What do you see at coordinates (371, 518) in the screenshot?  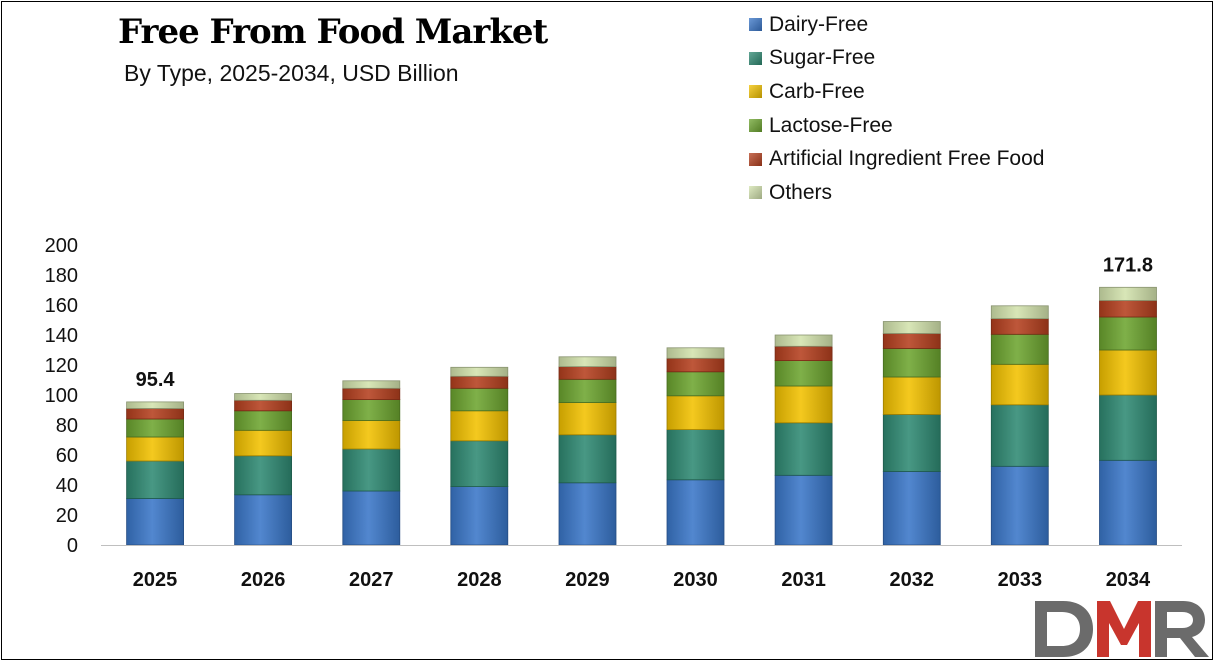 I see `bar-dairy-free-2027` at bounding box center [371, 518].